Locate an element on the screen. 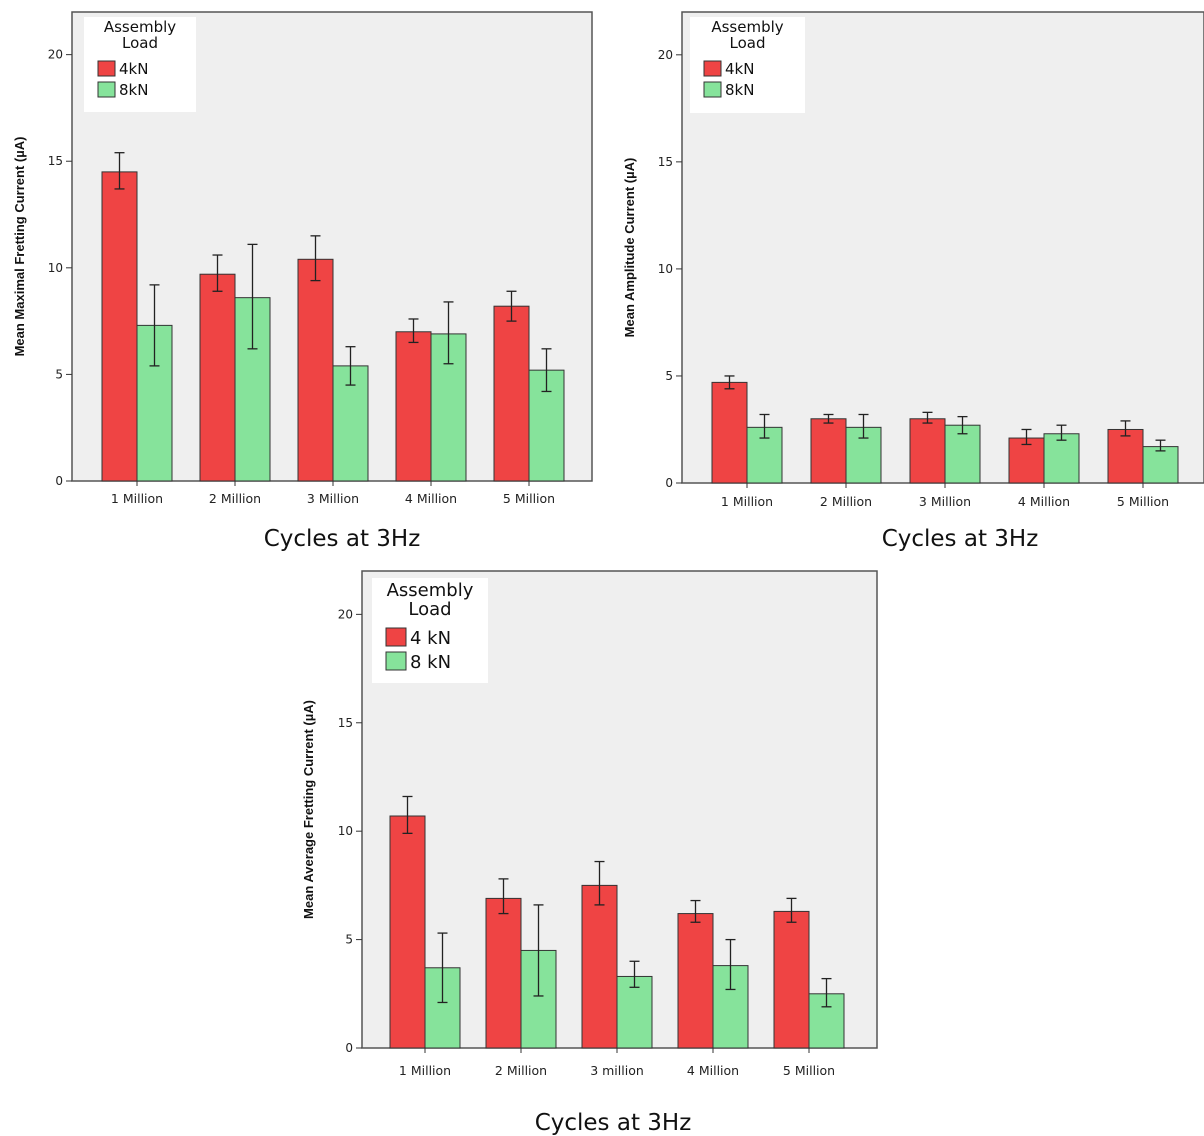 This screenshot has height=1136, width=1204. y-axis-title: Mean Amplitude Current (µA) is located at coordinates (629, 248).